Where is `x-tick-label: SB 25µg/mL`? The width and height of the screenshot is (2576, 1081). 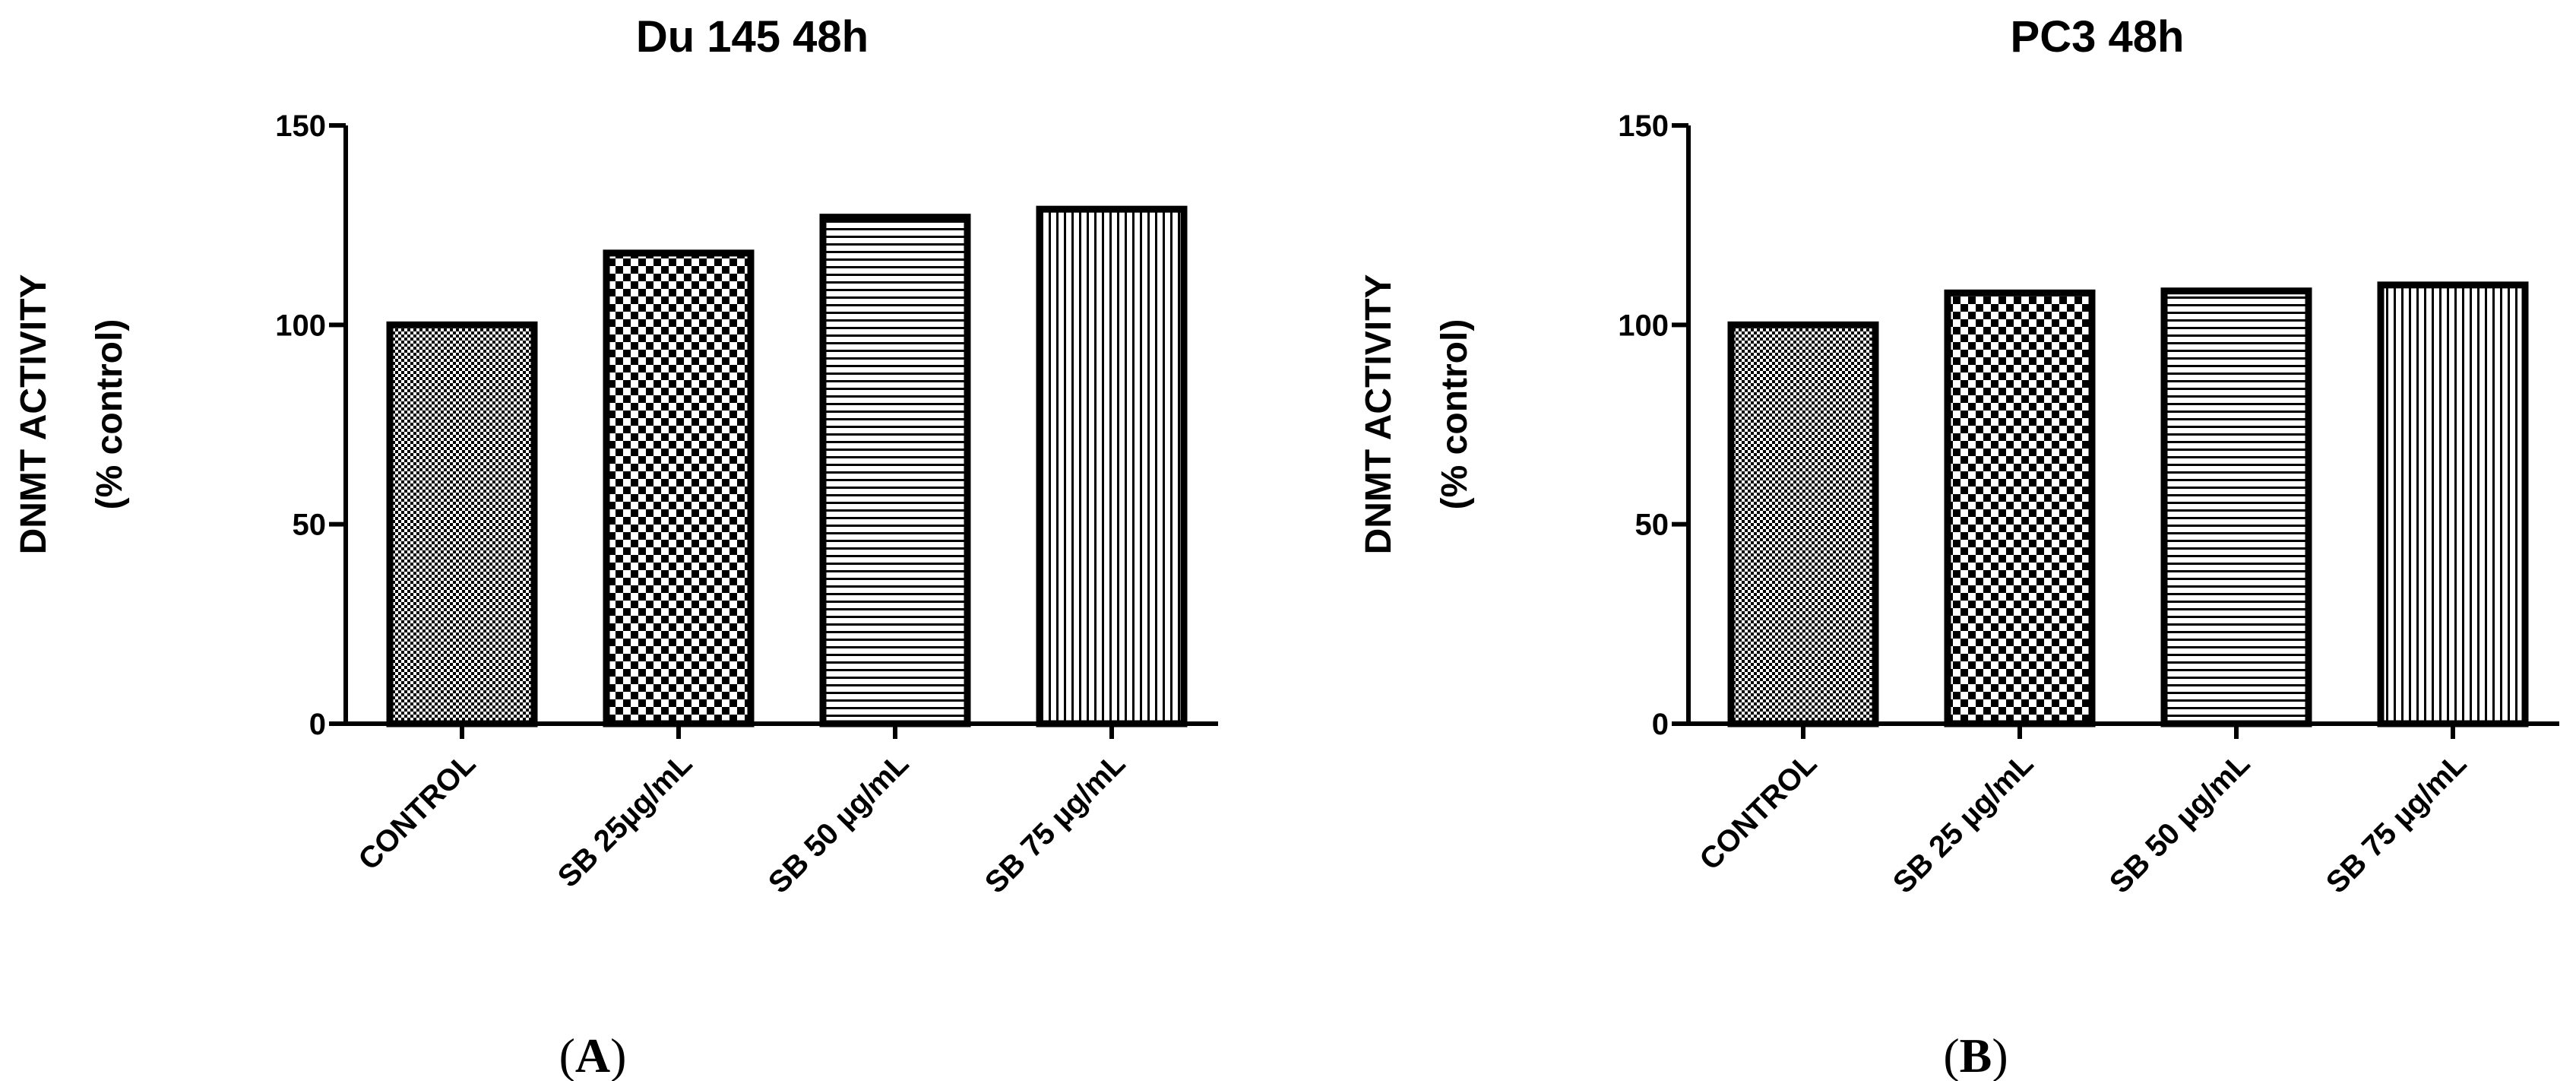 x-tick-label: SB 25µg/mL is located at coordinates (625, 820).